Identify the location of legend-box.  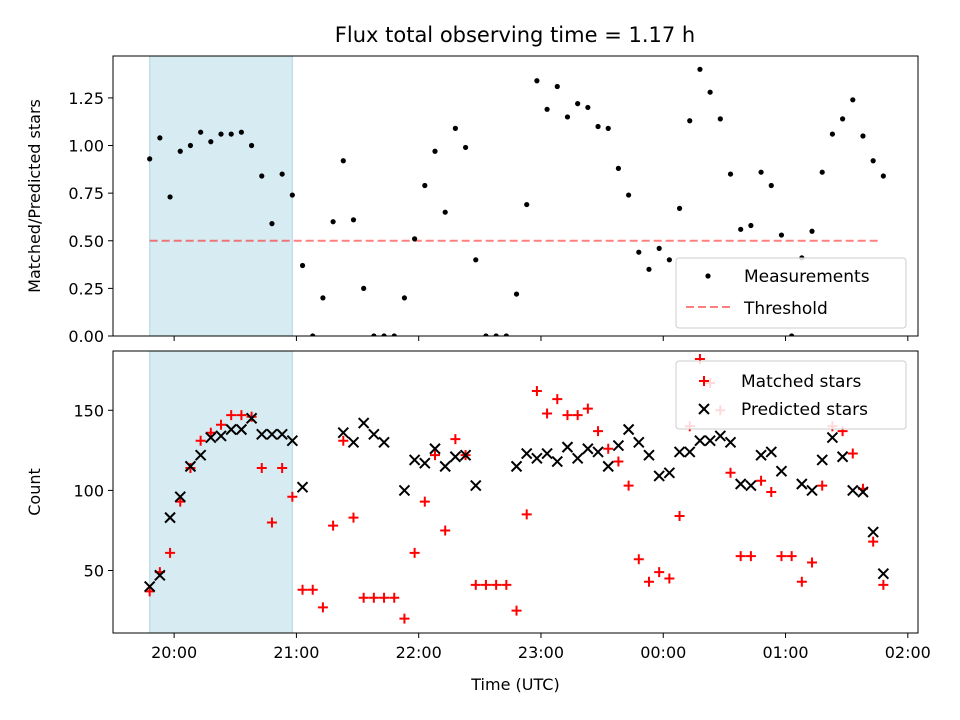
(791, 293).